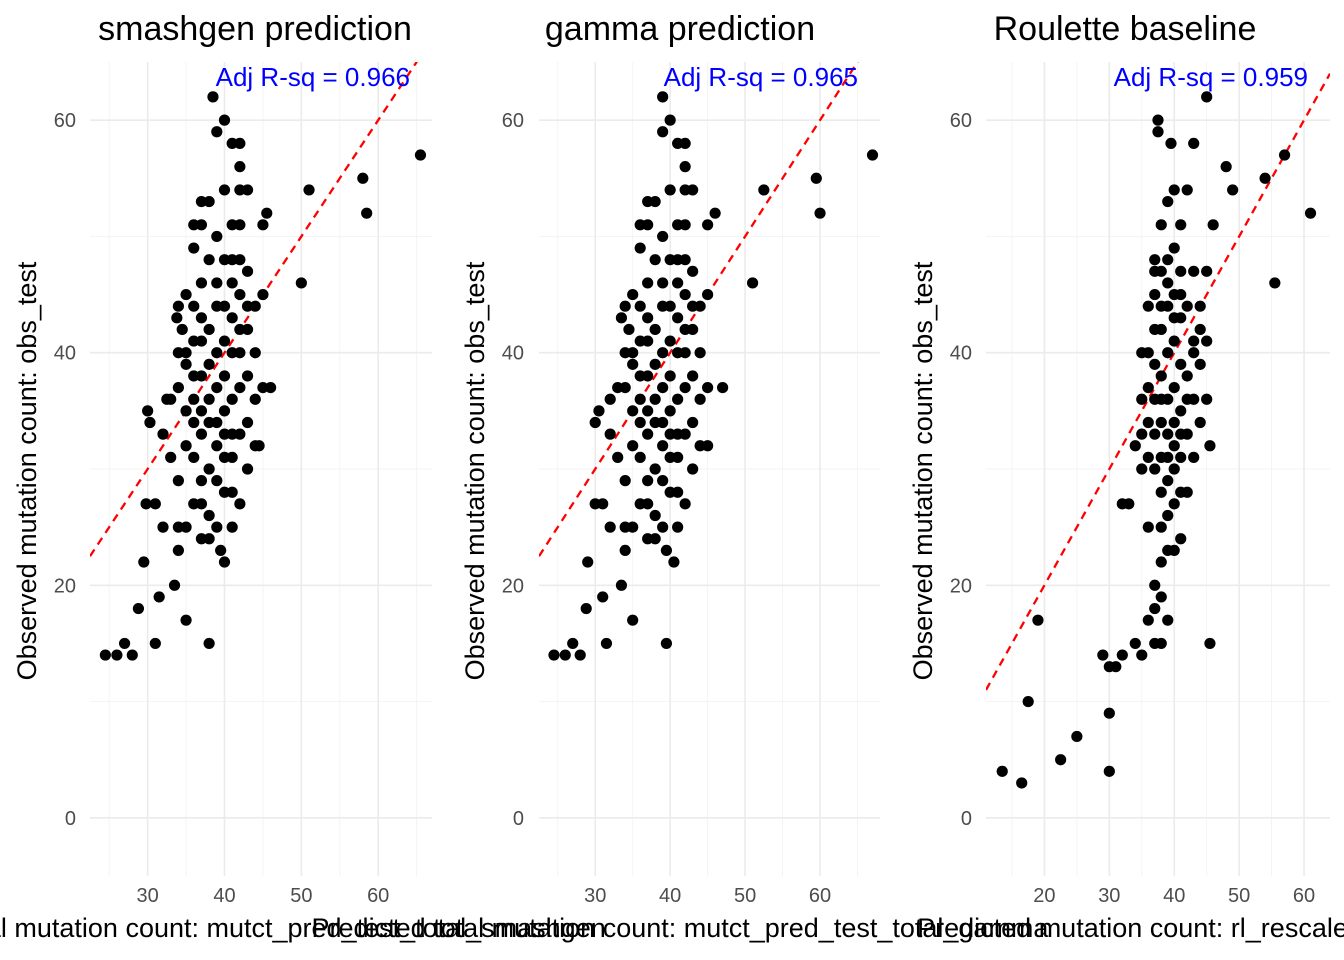 The width and height of the screenshot is (1344, 960). Describe the element at coordinates (1044, 896) in the screenshot. I see `x-tick-label: 20` at that location.